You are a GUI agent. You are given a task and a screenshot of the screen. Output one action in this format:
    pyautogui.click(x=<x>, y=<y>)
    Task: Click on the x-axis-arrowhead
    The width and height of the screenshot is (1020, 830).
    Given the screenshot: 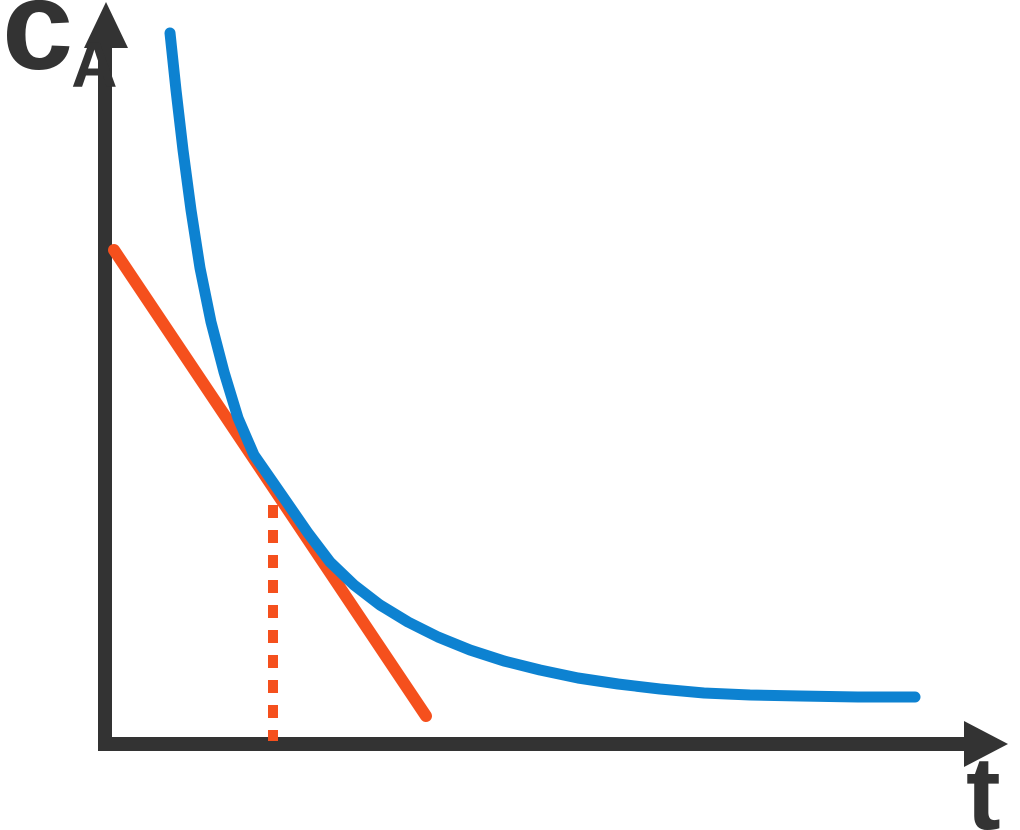 What is the action you would take?
    pyautogui.click(x=986, y=744)
    